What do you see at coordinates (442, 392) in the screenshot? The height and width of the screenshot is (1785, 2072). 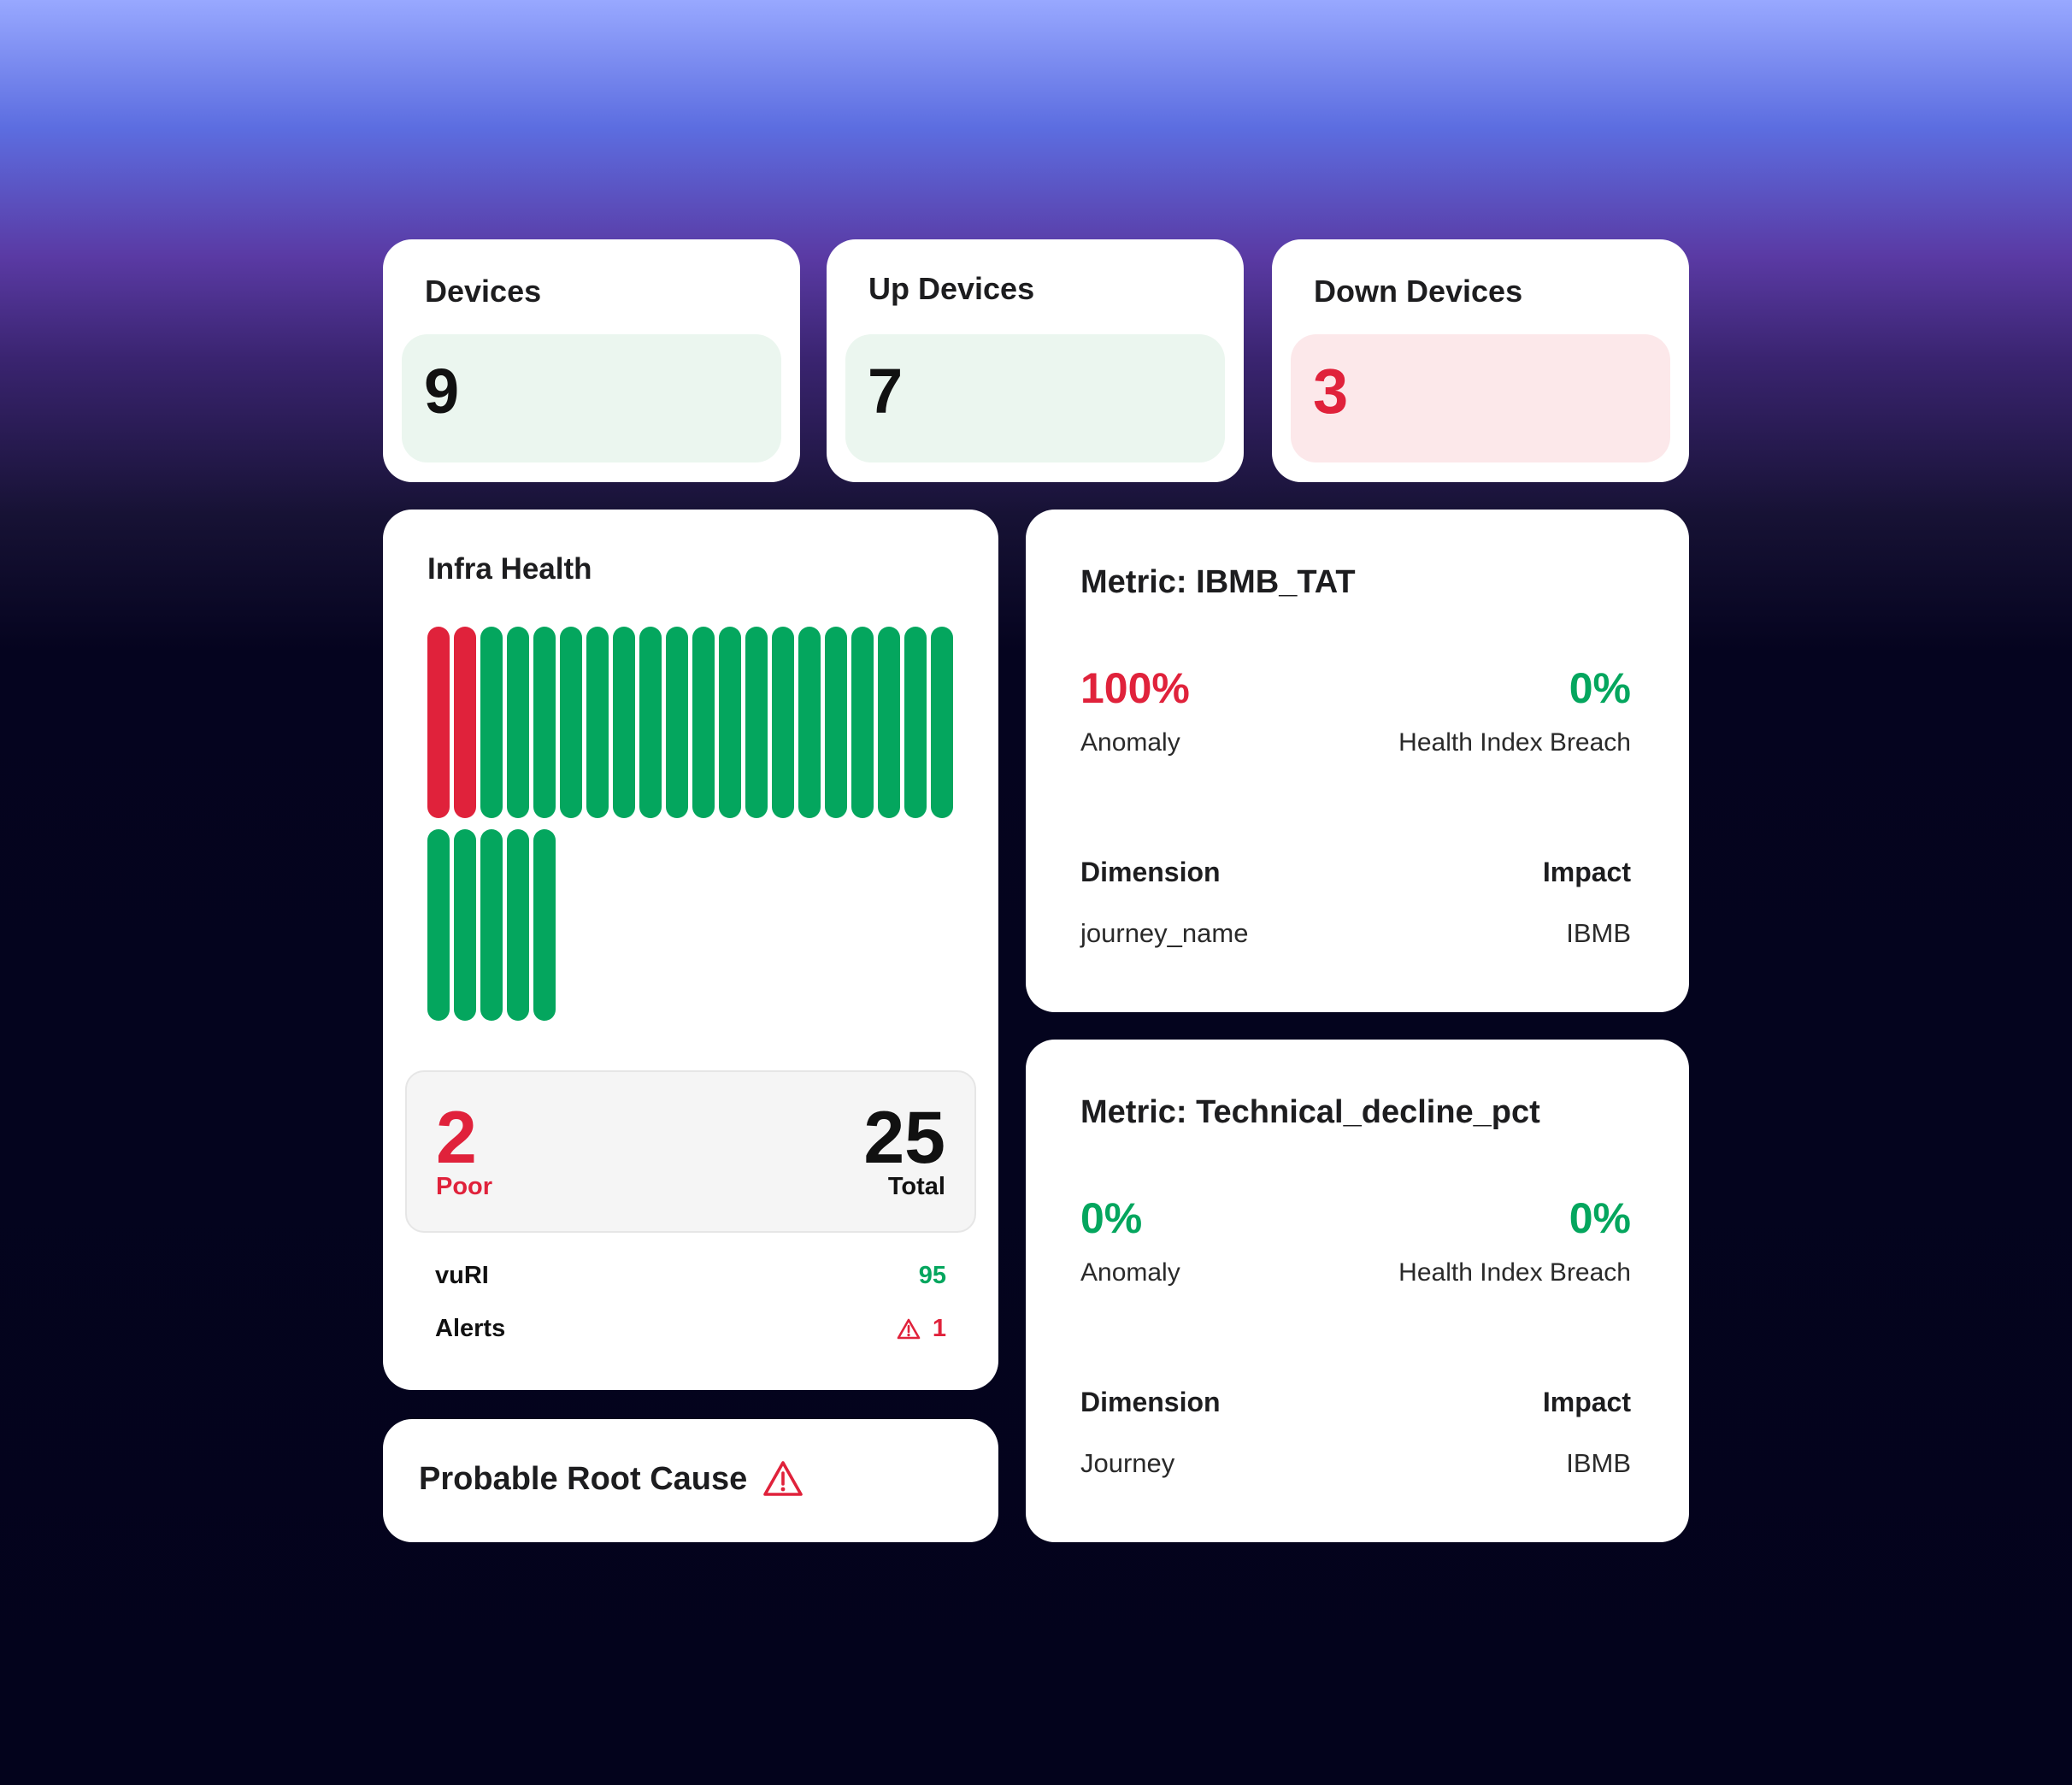 I see `devices-count: 9` at bounding box center [442, 392].